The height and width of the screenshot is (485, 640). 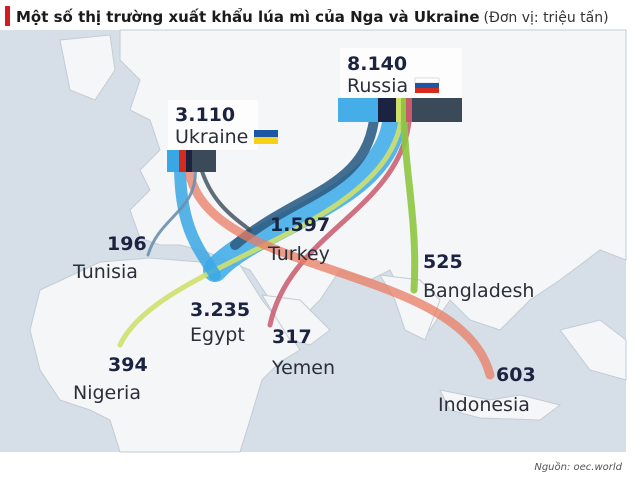 I want to click on bangladesh-name: Bangladesh, so click(x=478, y=291).